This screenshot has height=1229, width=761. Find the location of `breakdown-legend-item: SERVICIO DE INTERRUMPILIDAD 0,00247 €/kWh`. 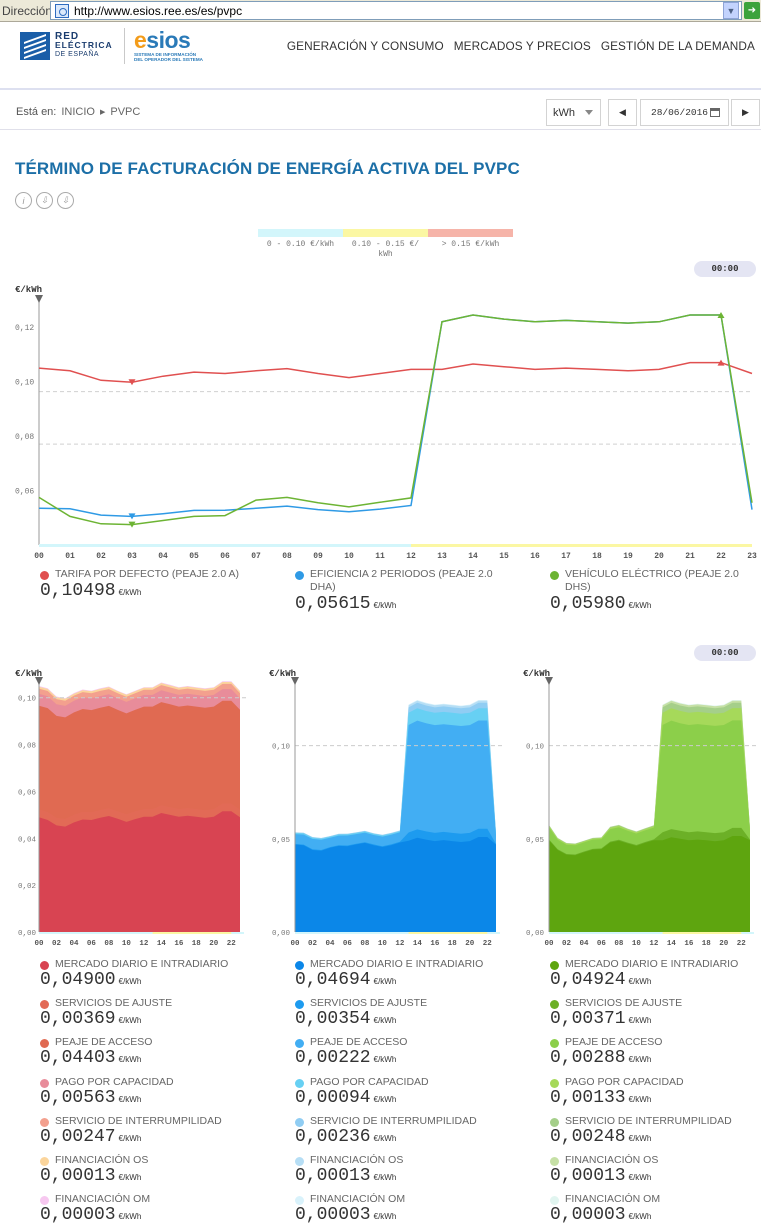

breakdown-legend-item: SERVICIO DE INTERRUMPILIDAD 0,00247 €/kWh is located at coordinates (145, 1133).